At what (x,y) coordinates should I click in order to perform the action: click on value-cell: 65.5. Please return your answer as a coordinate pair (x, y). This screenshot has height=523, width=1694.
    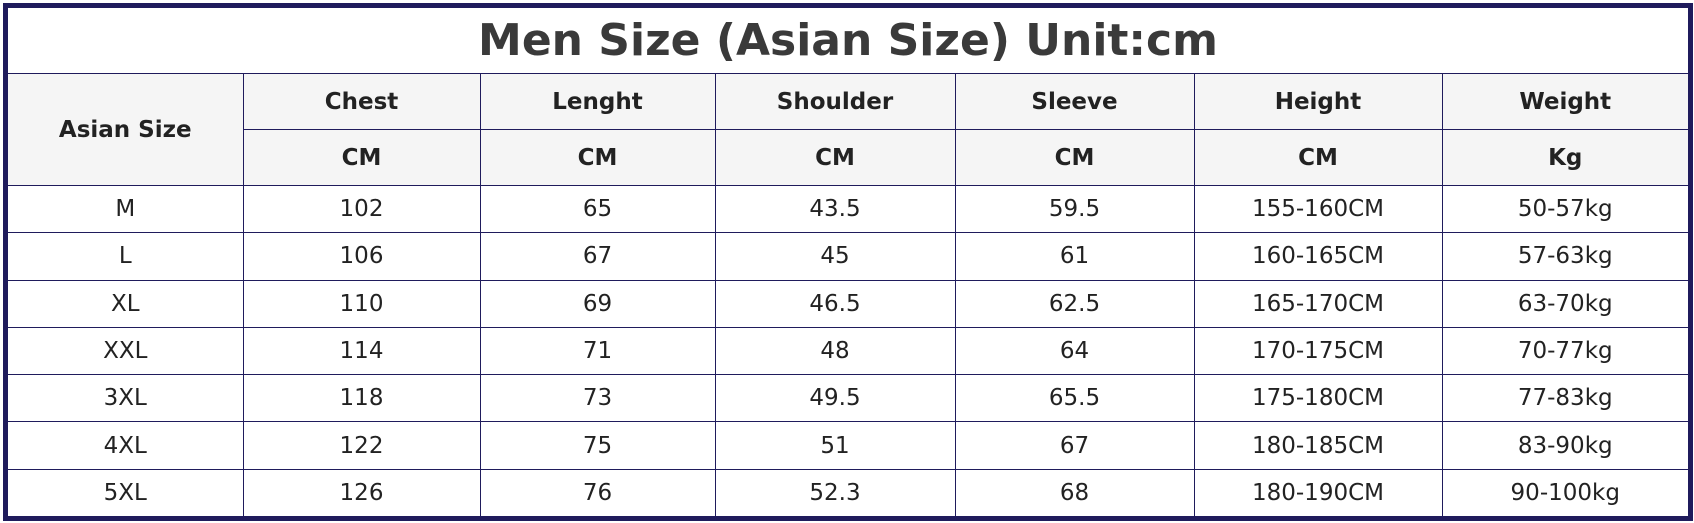
    Looking at the image, I should click on (1074, 398).